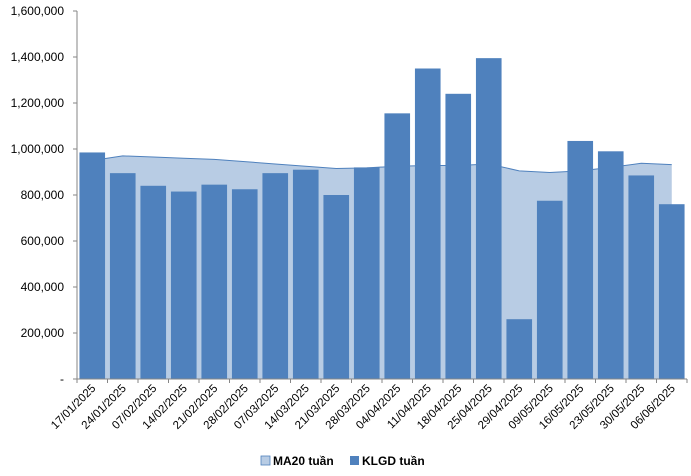 Image resolution: width=691 pixels, height=476 pixels. I want to click on bar-25-04-2025, so click(488, 219).